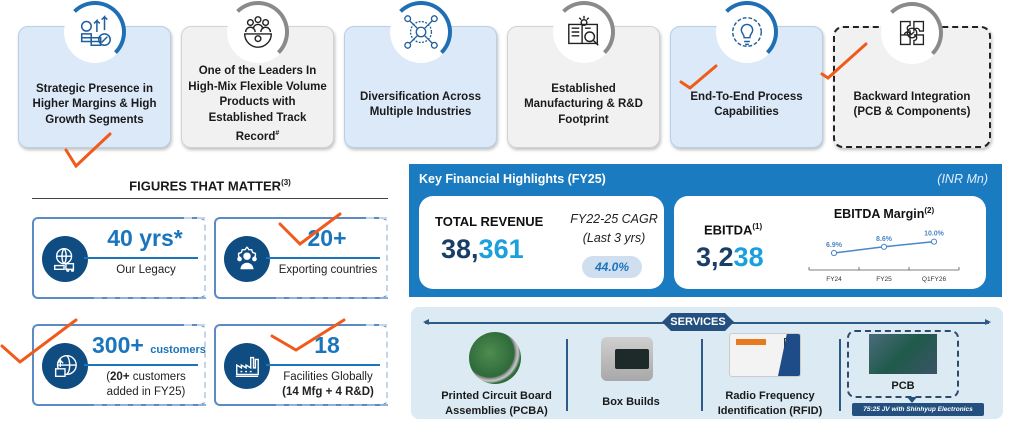  I want to click on network-icon, so click(420, 32).